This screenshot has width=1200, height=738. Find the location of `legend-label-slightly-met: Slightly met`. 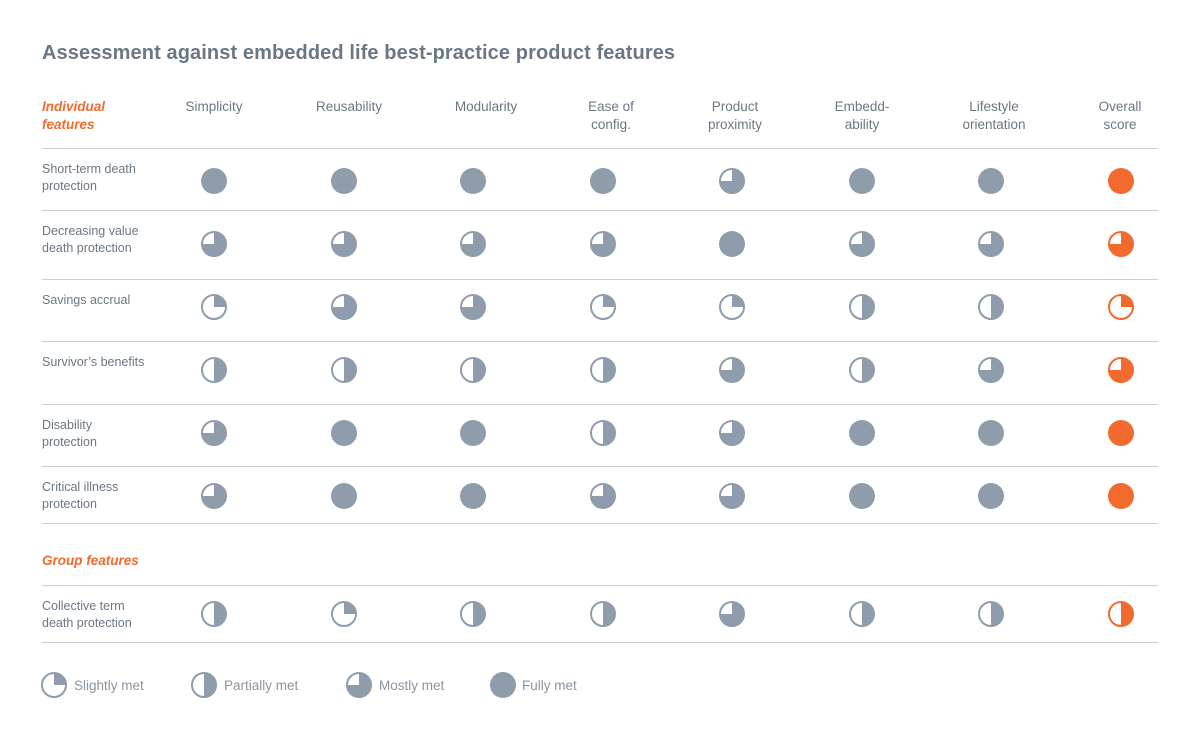

legend-label-slightly-met: Slightly met is located at coordinates (109, 685).